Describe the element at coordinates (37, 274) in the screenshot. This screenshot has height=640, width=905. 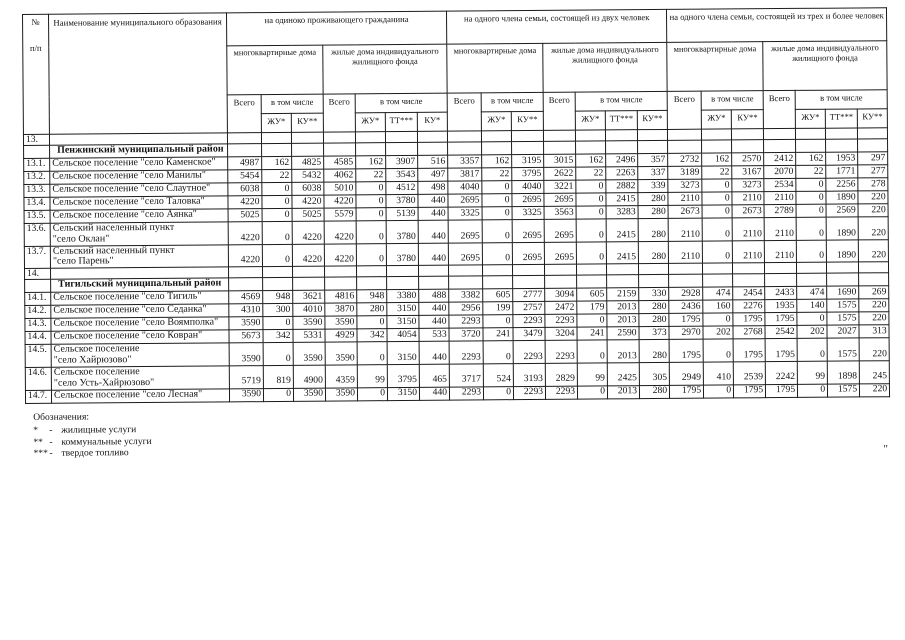
I see `row-number: 14.` at that location.